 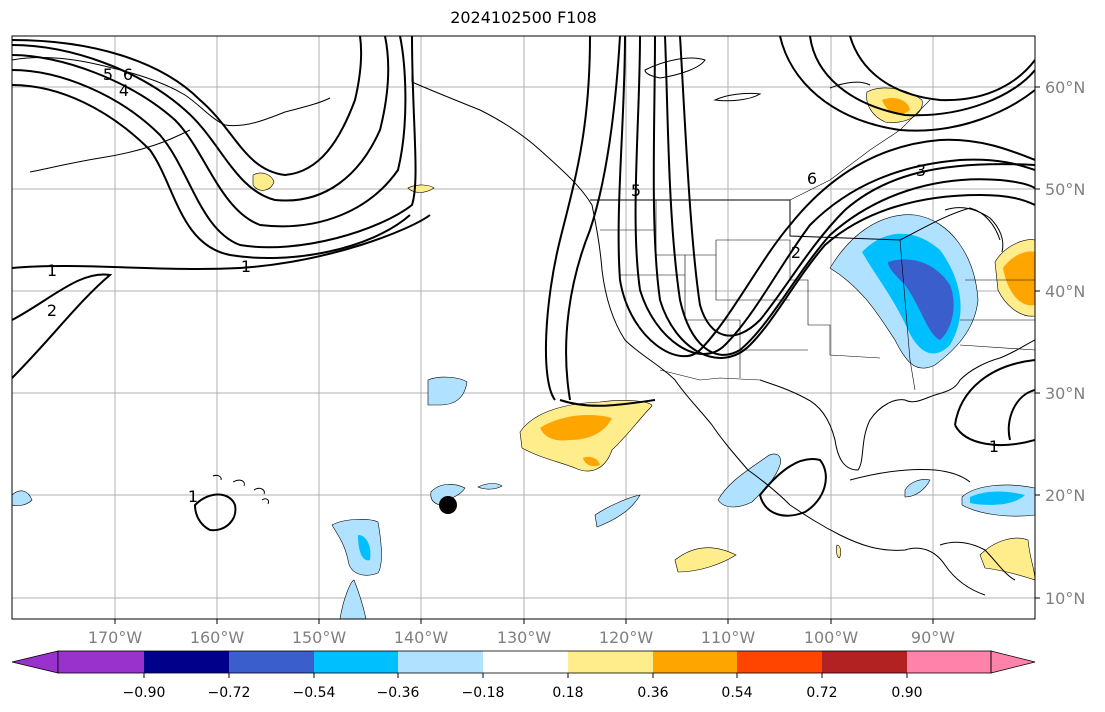 What do you see at coordinates (1065, 87) in the screenshot?
I see `lat-label: 60°N` at bounding box center [1065, 87].